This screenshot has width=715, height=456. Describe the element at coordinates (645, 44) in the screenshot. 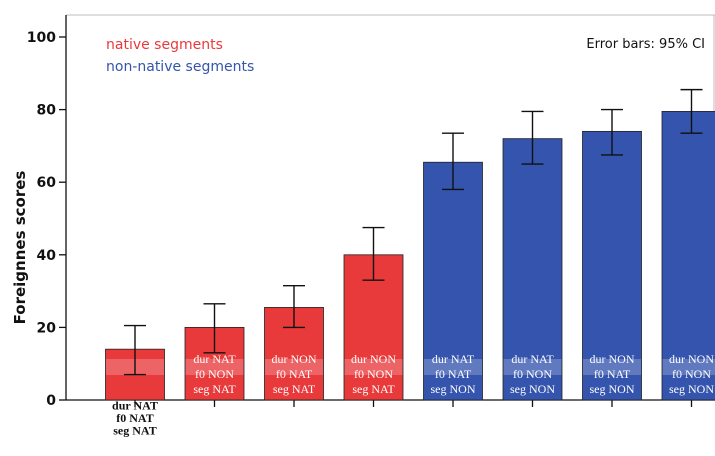

I see `error-bars-note: Error bars: 95% CI` at that location.